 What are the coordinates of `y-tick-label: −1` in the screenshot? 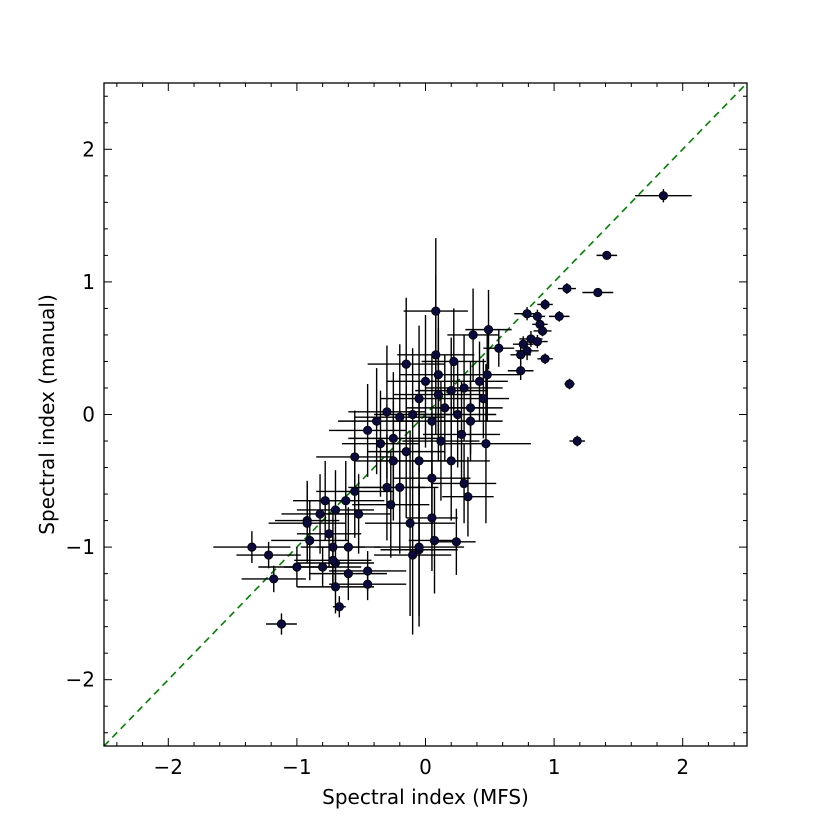 It's located at (80, 547).